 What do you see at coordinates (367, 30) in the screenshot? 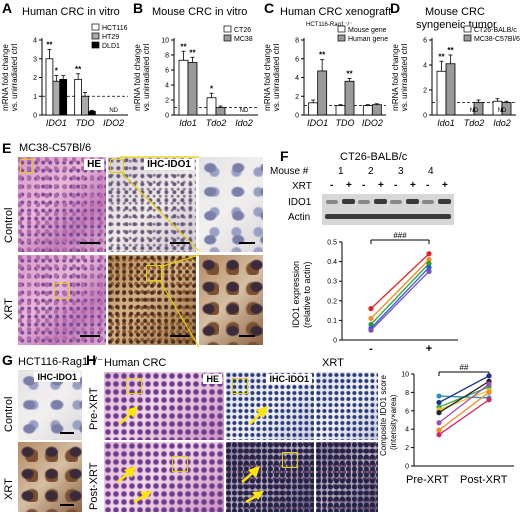
I see `legend-label: Mouse gene` at bounding box center [367, 30].